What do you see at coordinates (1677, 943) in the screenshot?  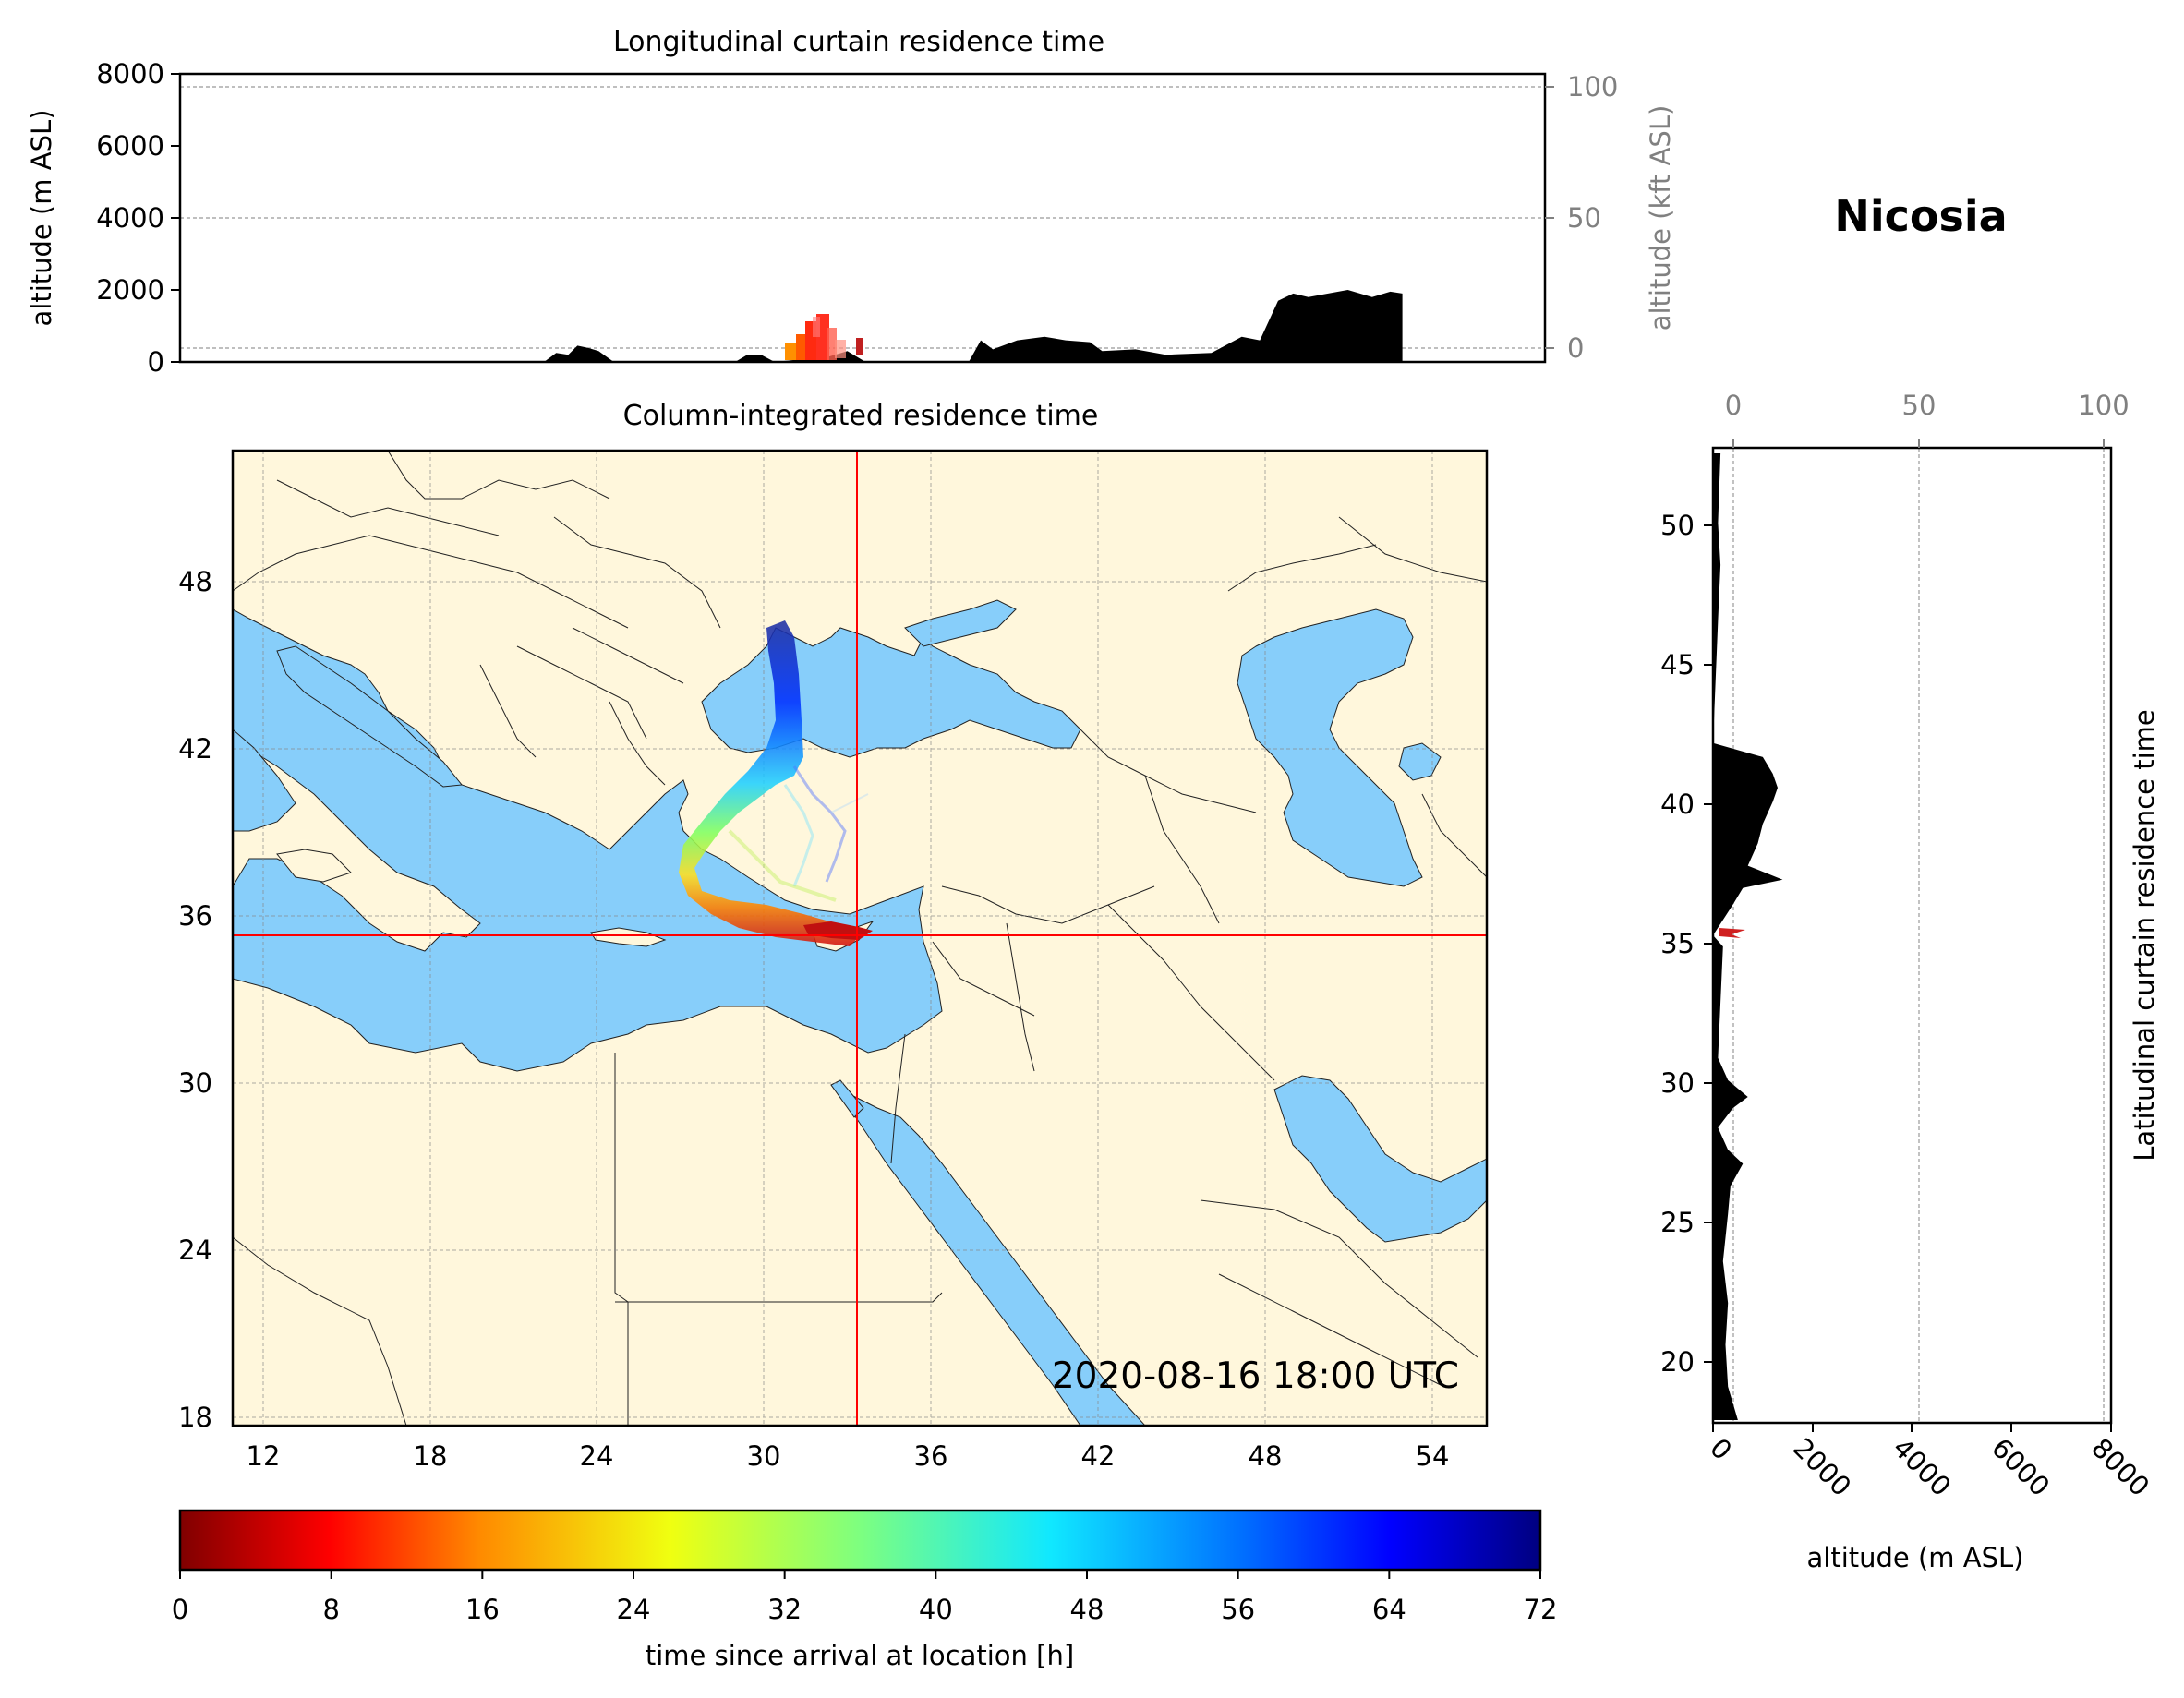 I see `y-tick-label: 35` at bounding box center [1677, 943].